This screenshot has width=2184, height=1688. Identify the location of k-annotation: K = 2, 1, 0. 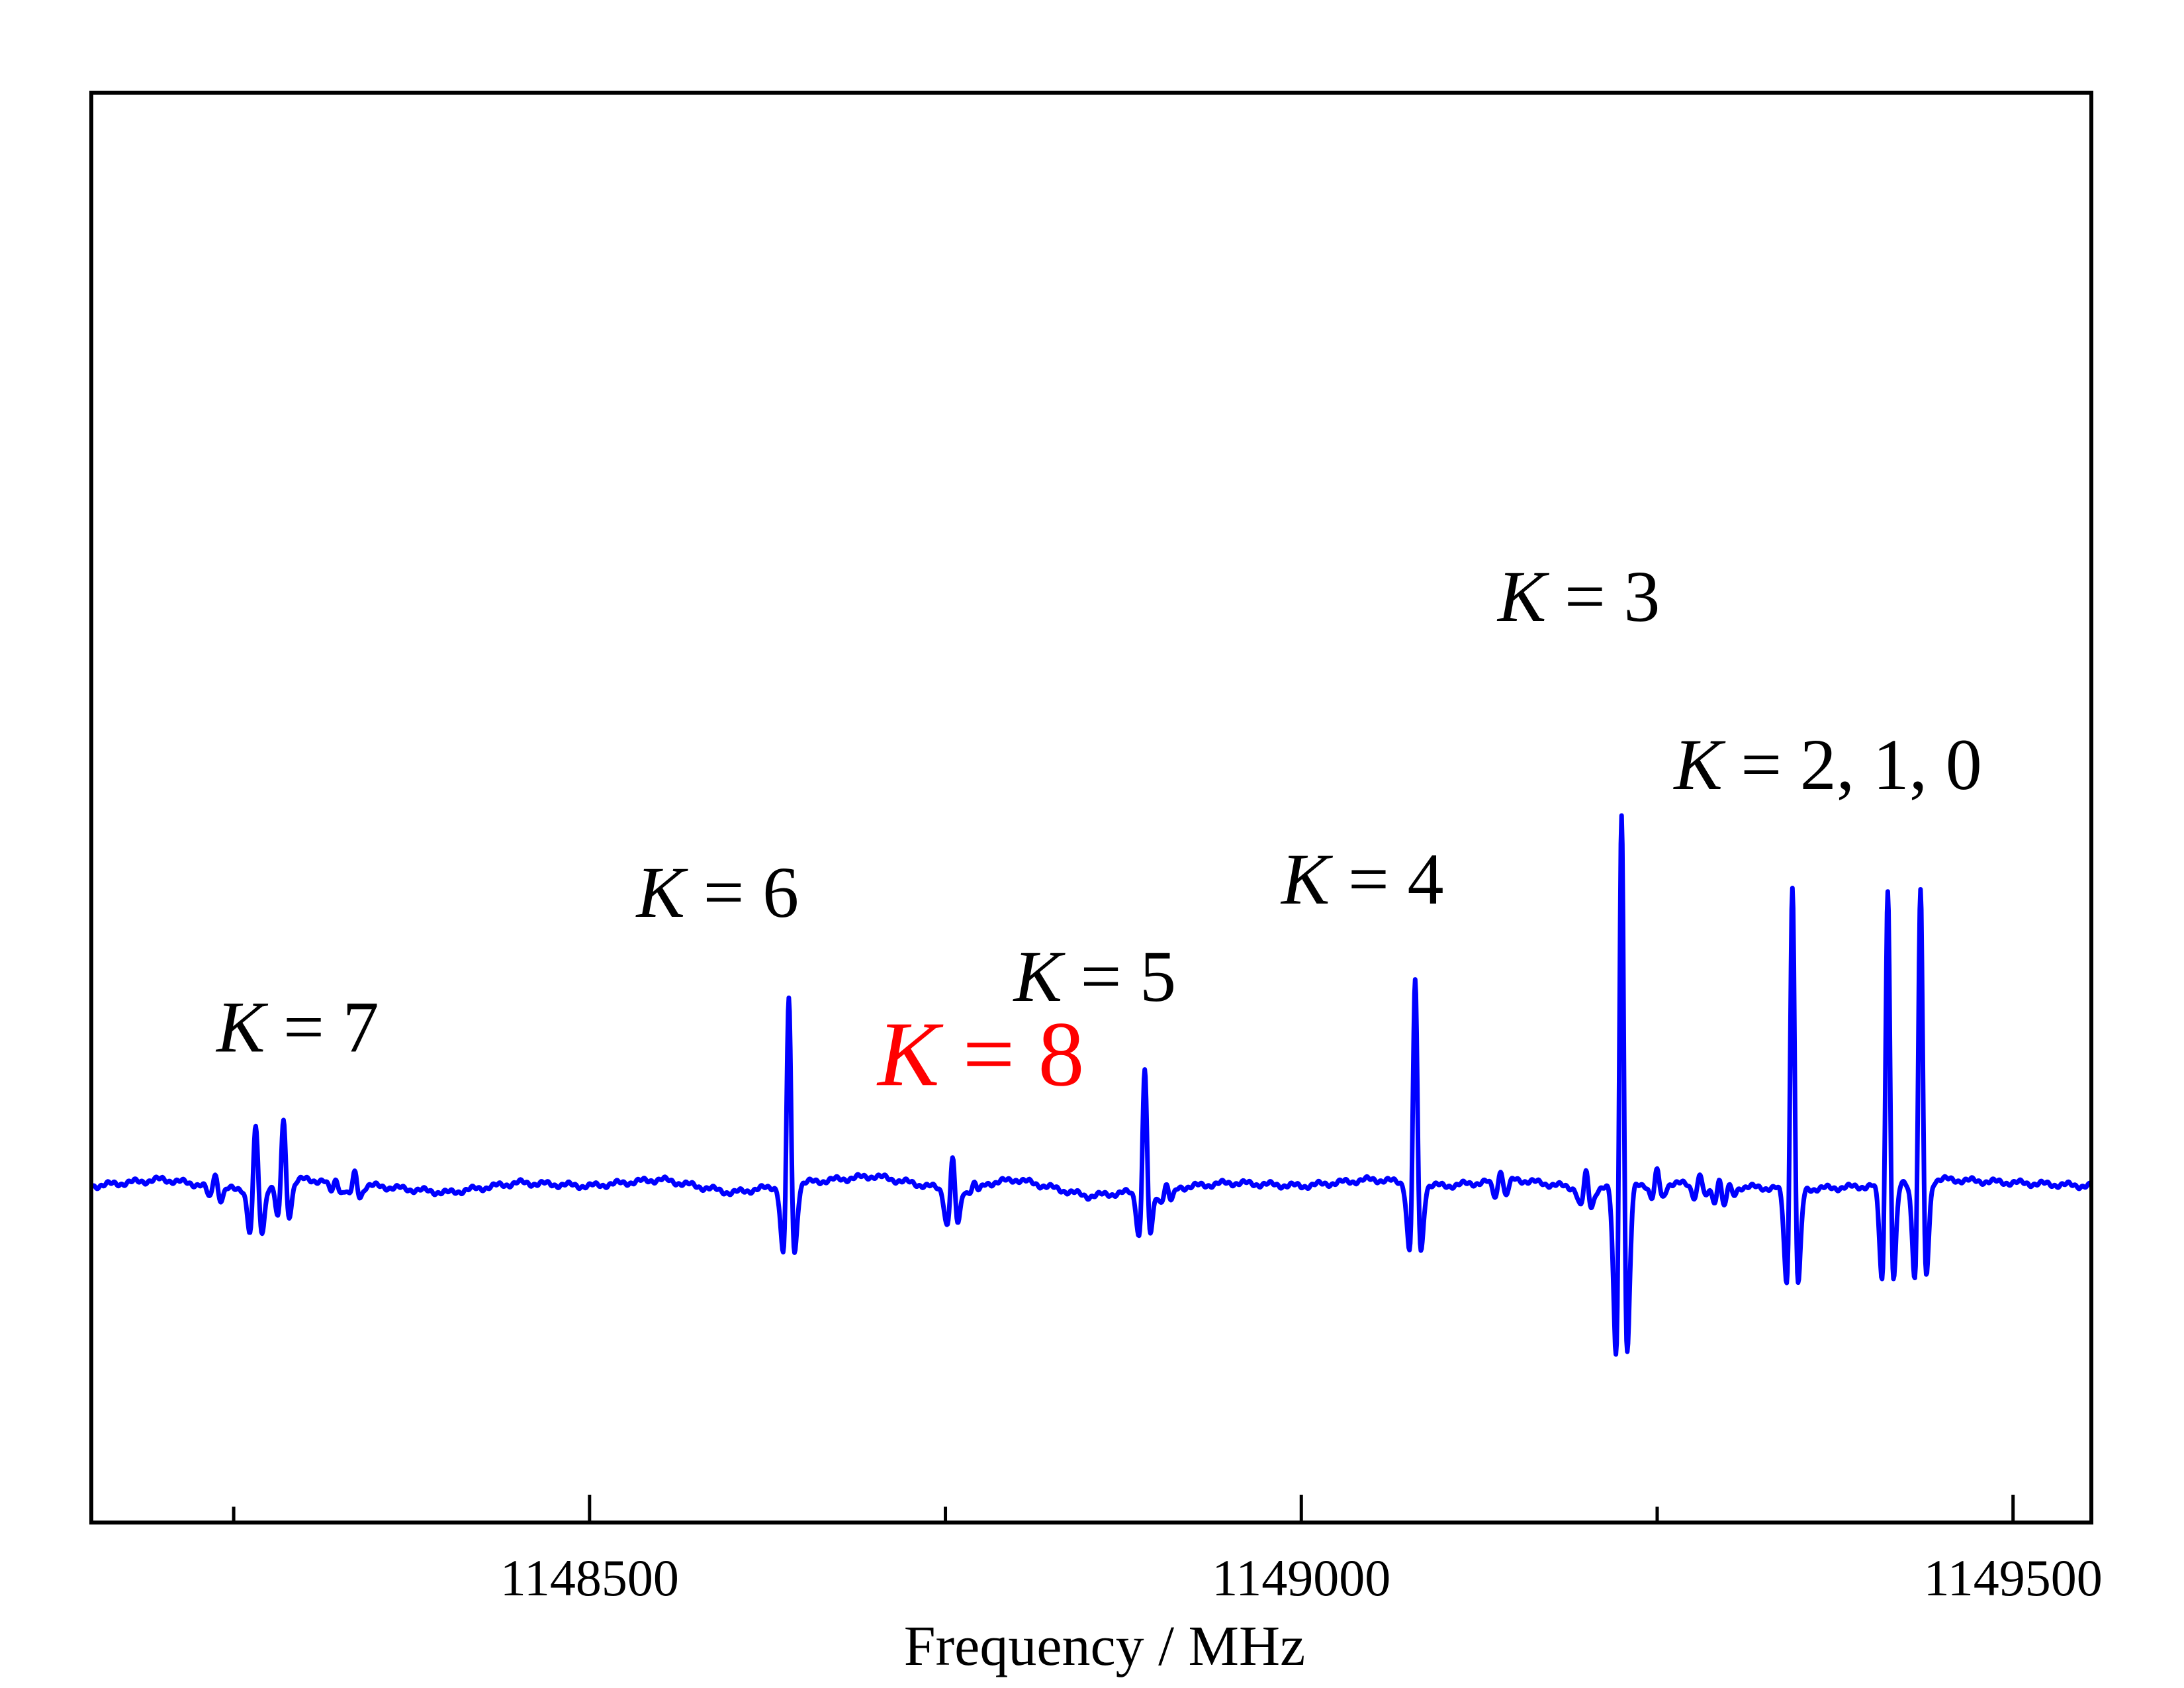
(1826, 764).